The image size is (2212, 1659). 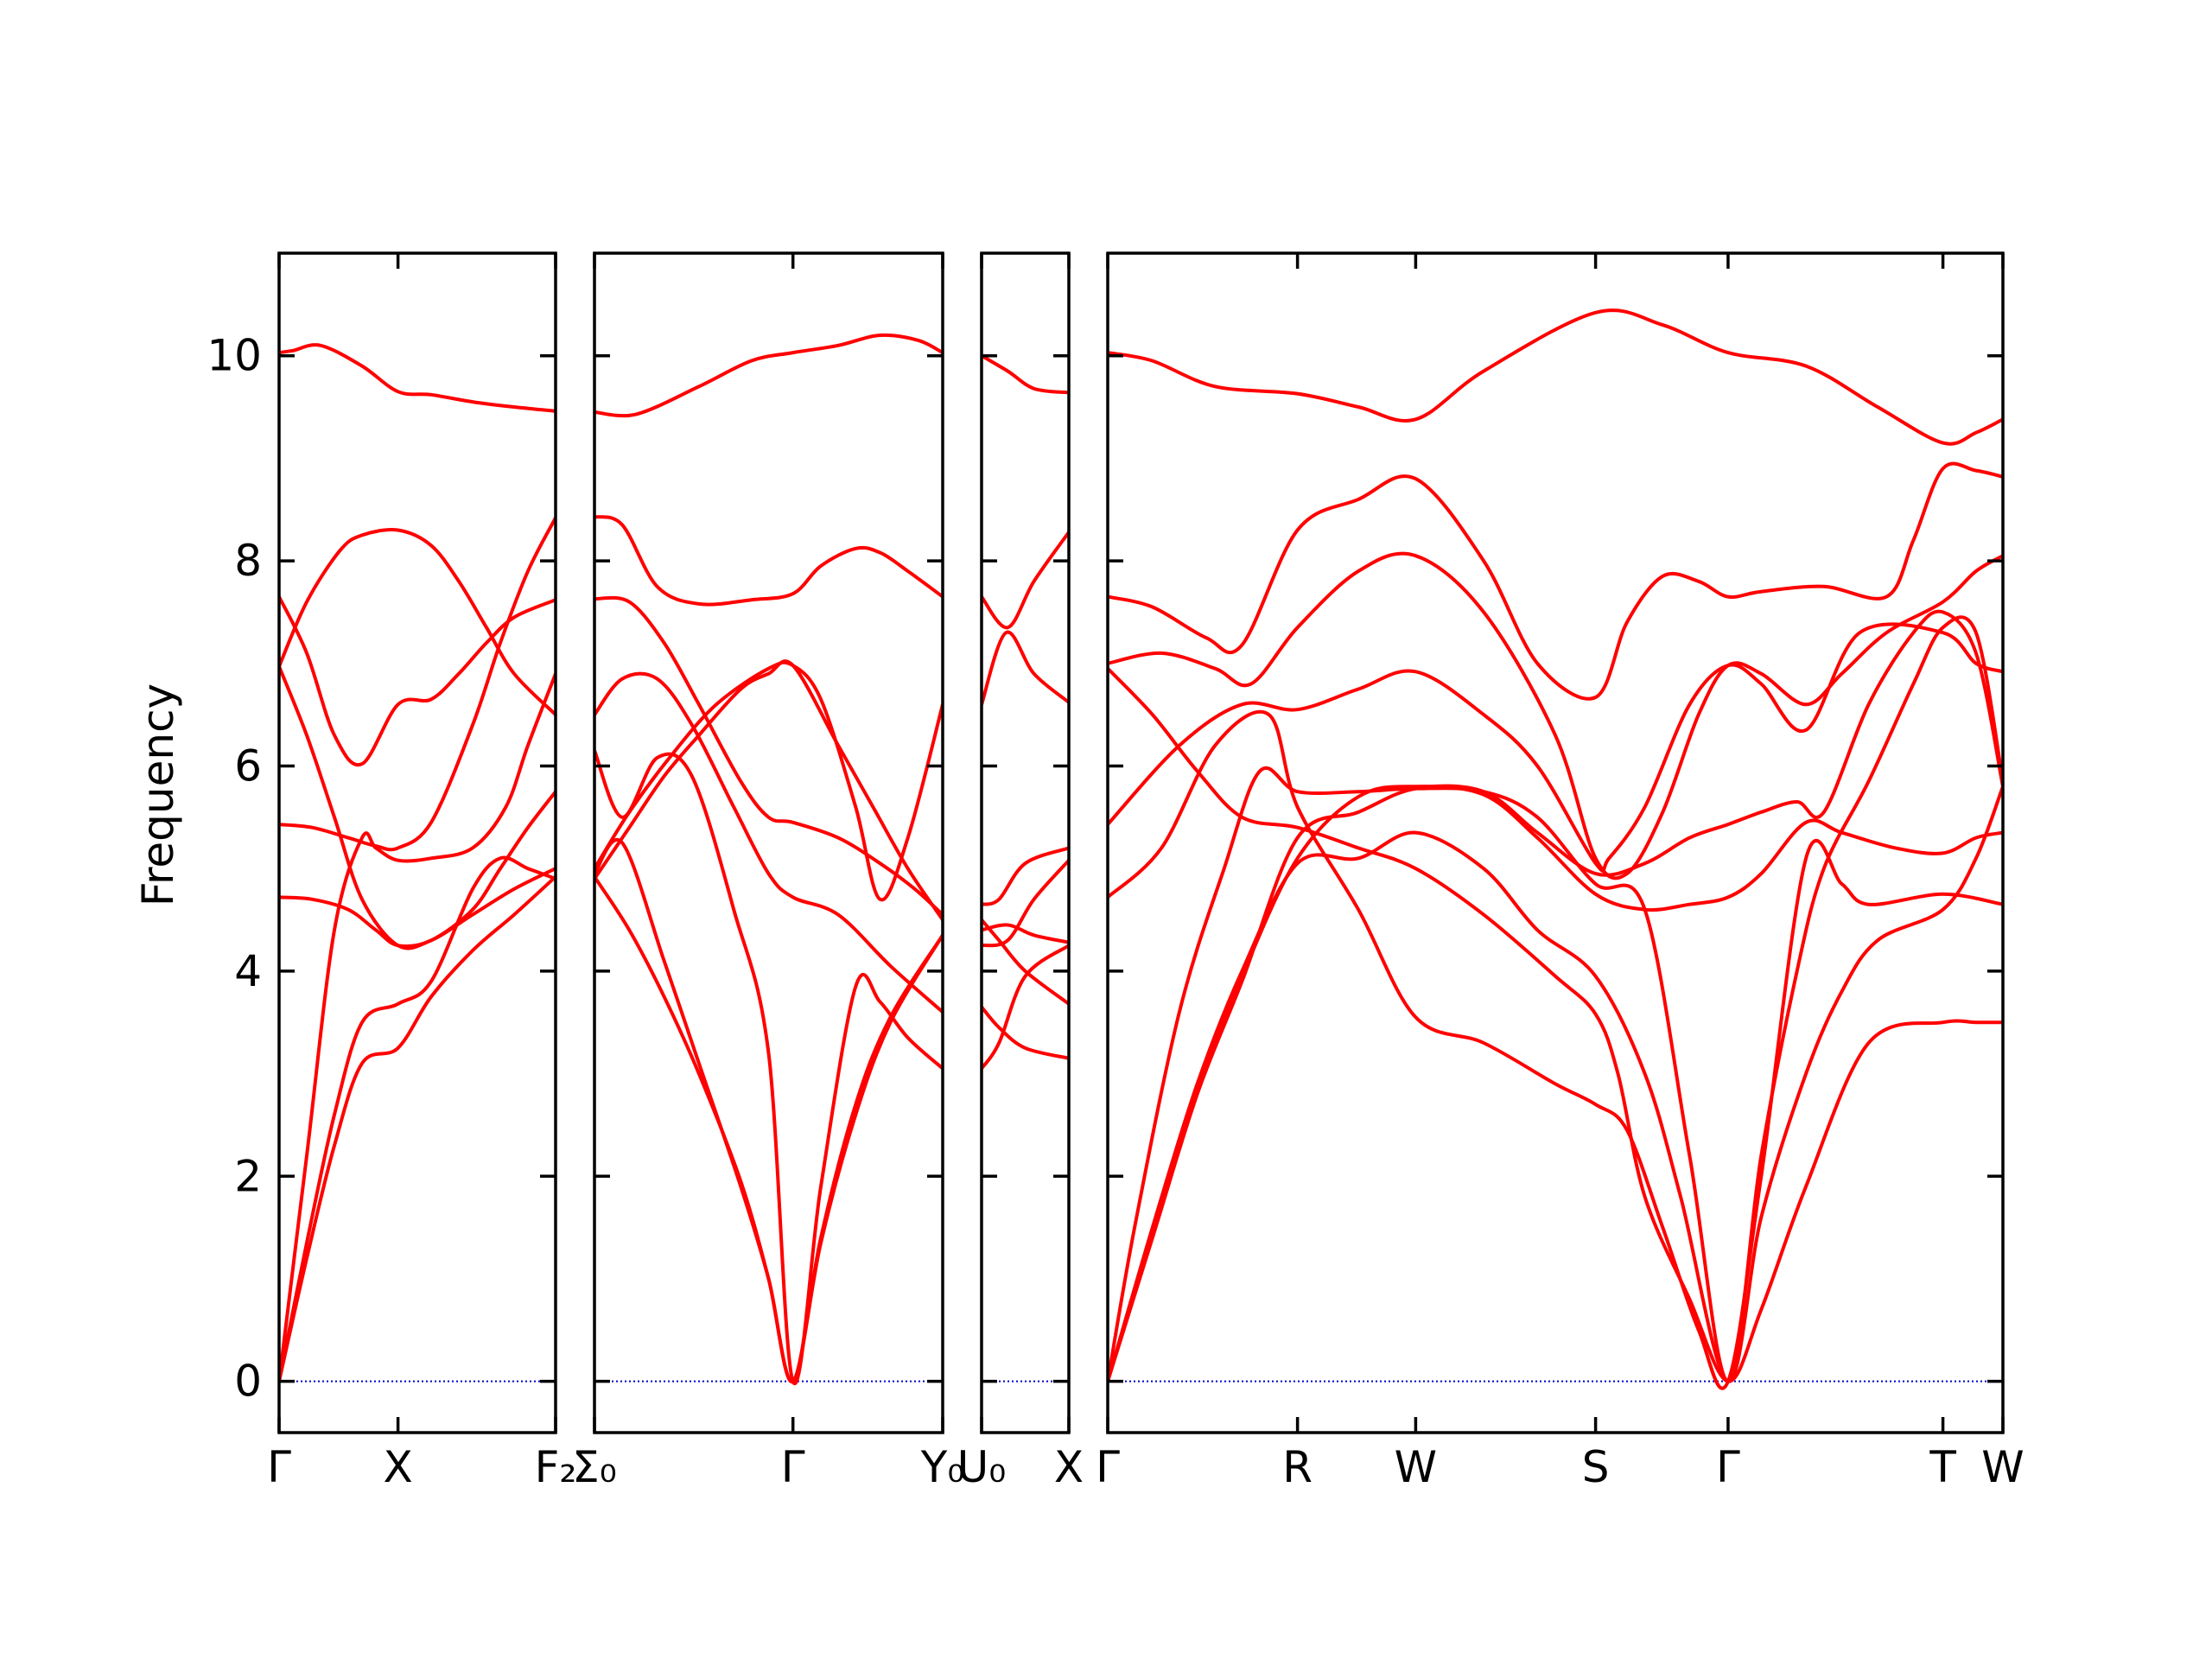 What do you see at coordinates (248, 1176) in the screenshot?
I see `y-tick-label: 2` at bounding box center [248, 1176].